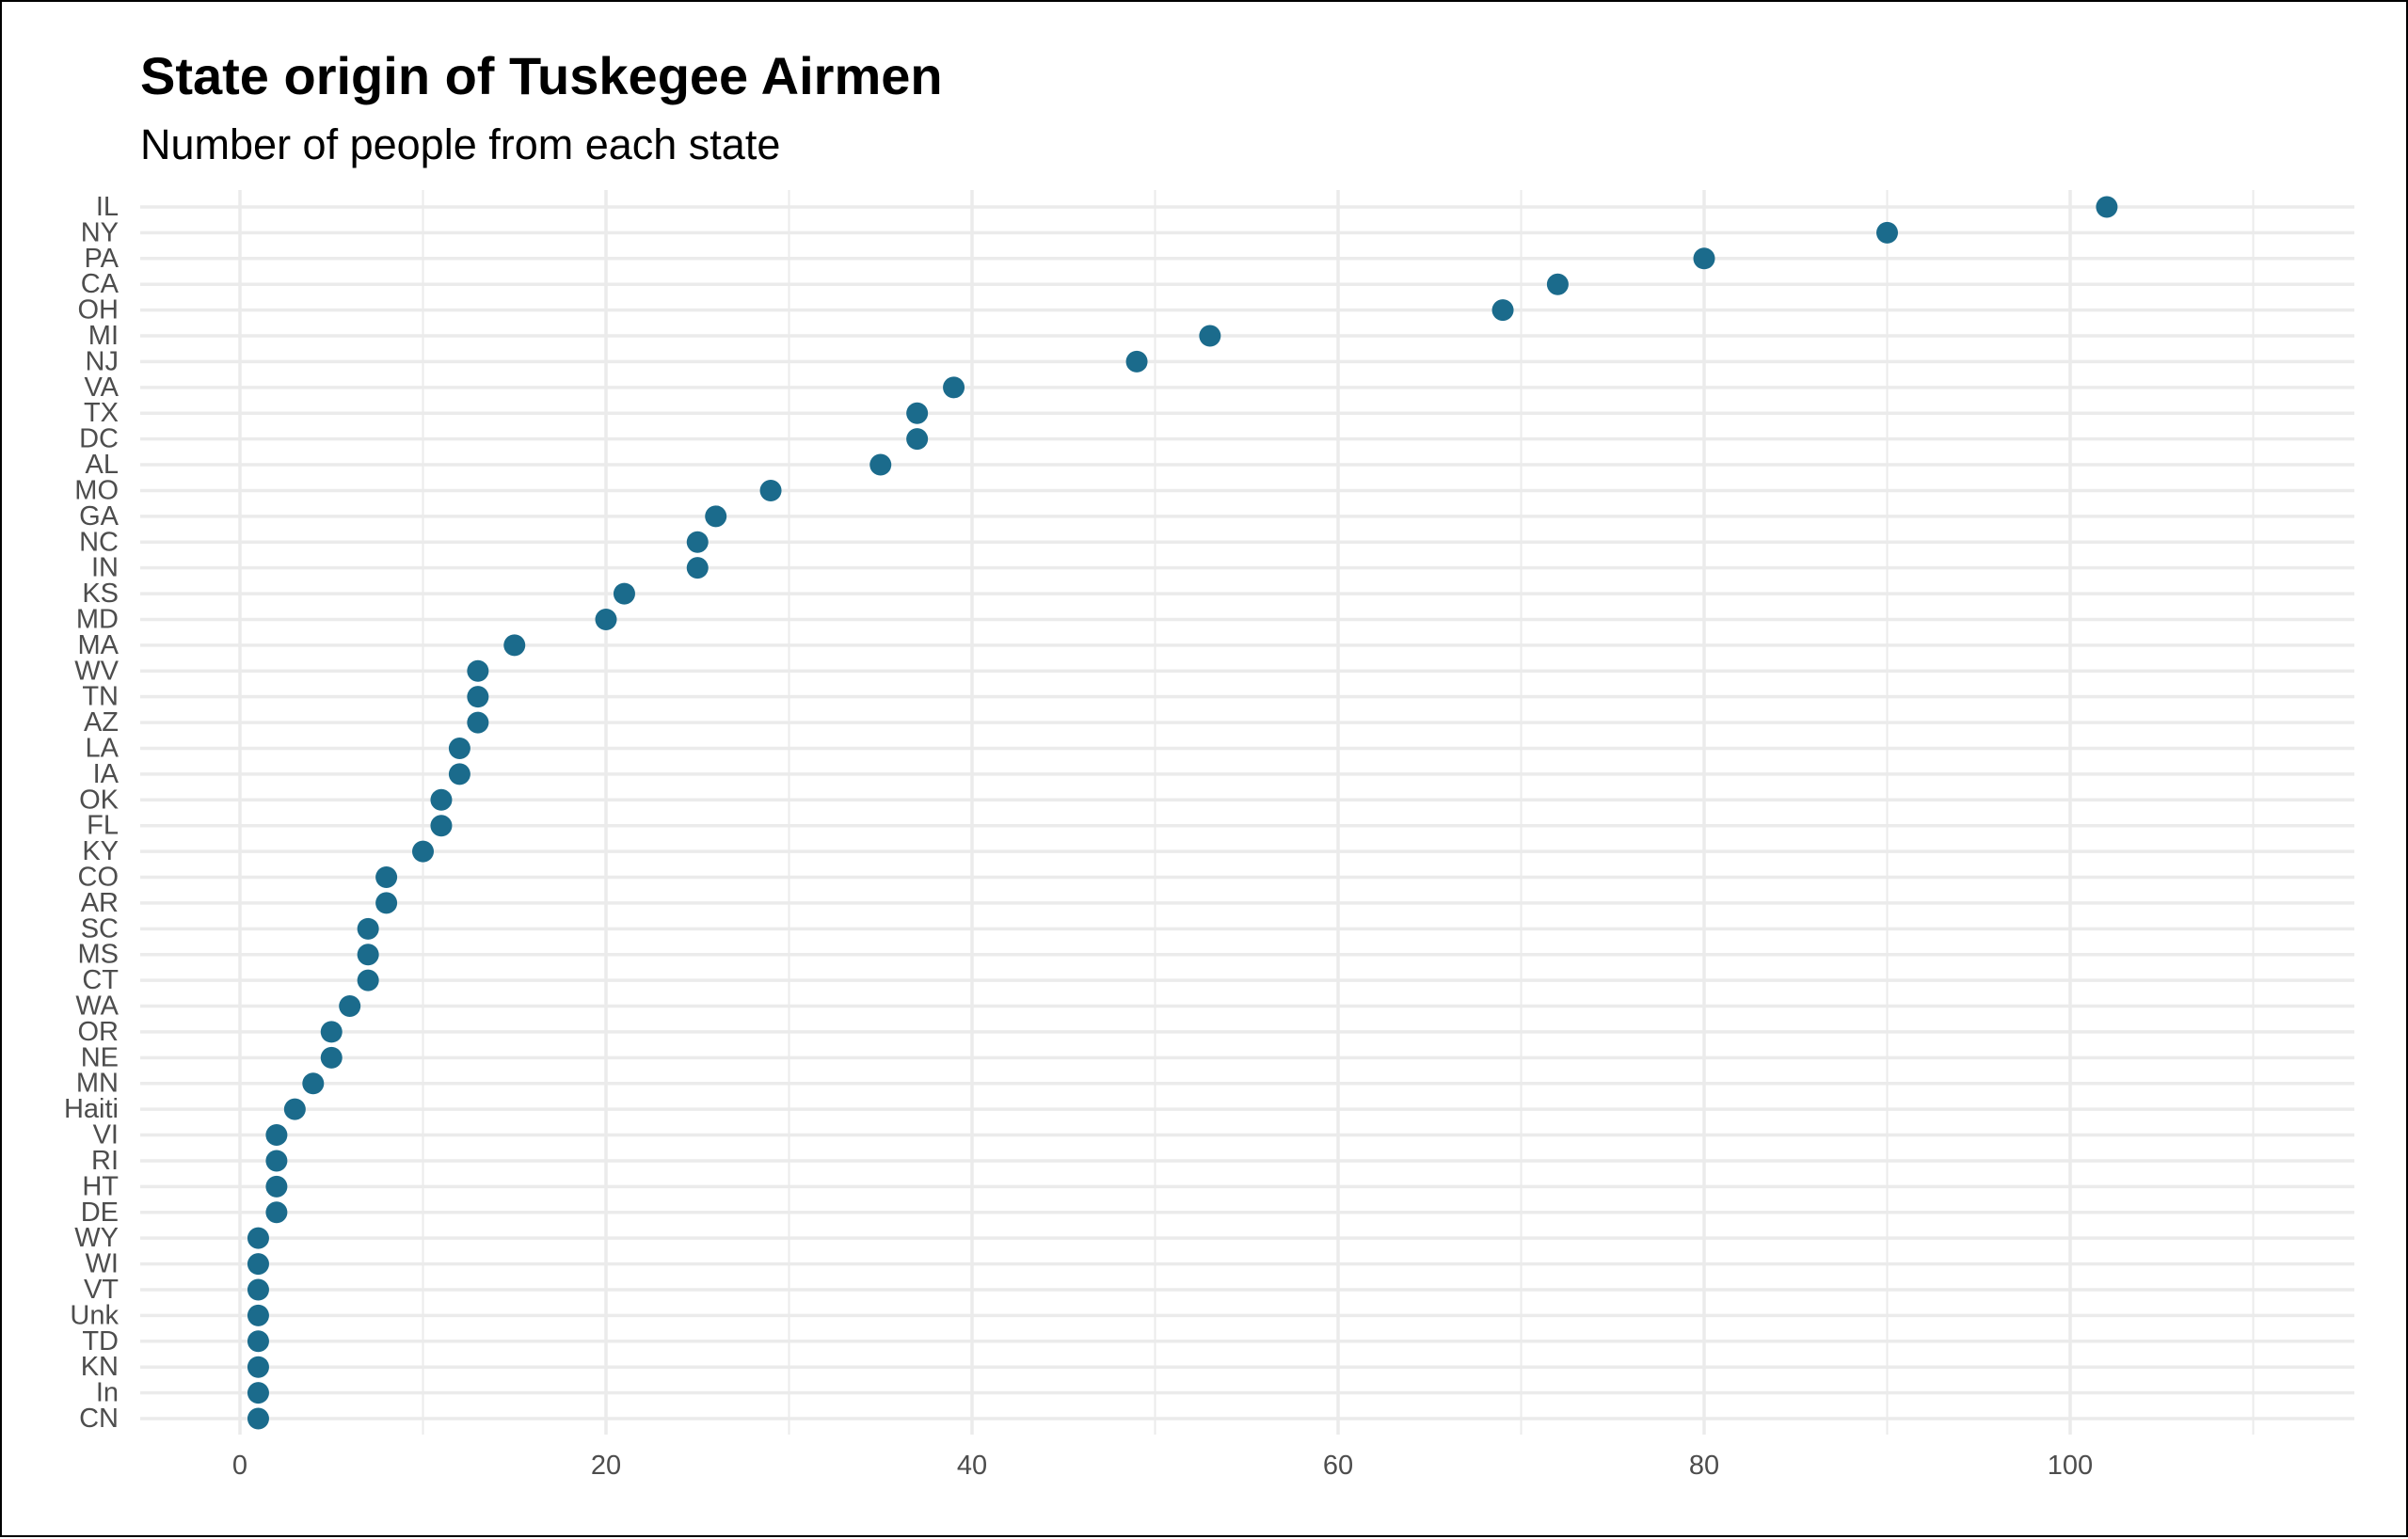 The image size is (2408, 1539). I want to click on y-tick-label: DE, so click(100, 1213).